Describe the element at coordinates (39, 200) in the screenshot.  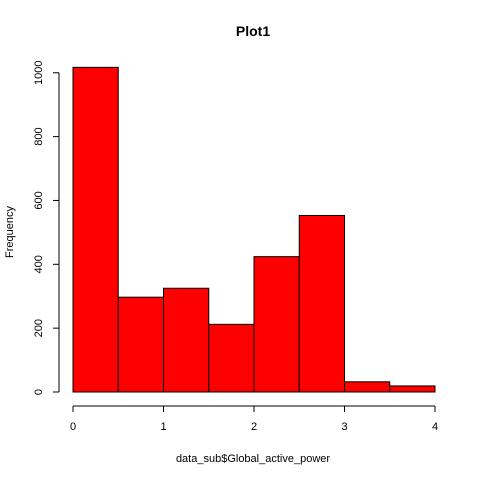
I see `y-tick-label-3: 600` at that location.